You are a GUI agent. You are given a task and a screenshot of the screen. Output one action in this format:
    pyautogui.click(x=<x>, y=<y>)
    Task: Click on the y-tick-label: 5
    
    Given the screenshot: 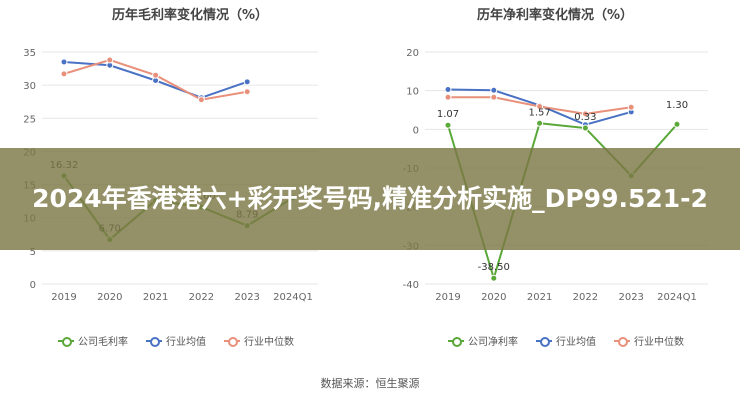 What is the action you would take?
    pyautogui.click(x=33, y=252)
    